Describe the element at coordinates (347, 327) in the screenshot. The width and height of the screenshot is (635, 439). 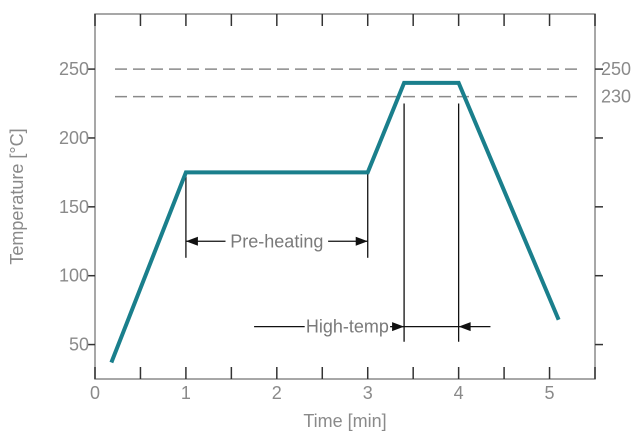
I see `annotation-label: High-temp` at that location.